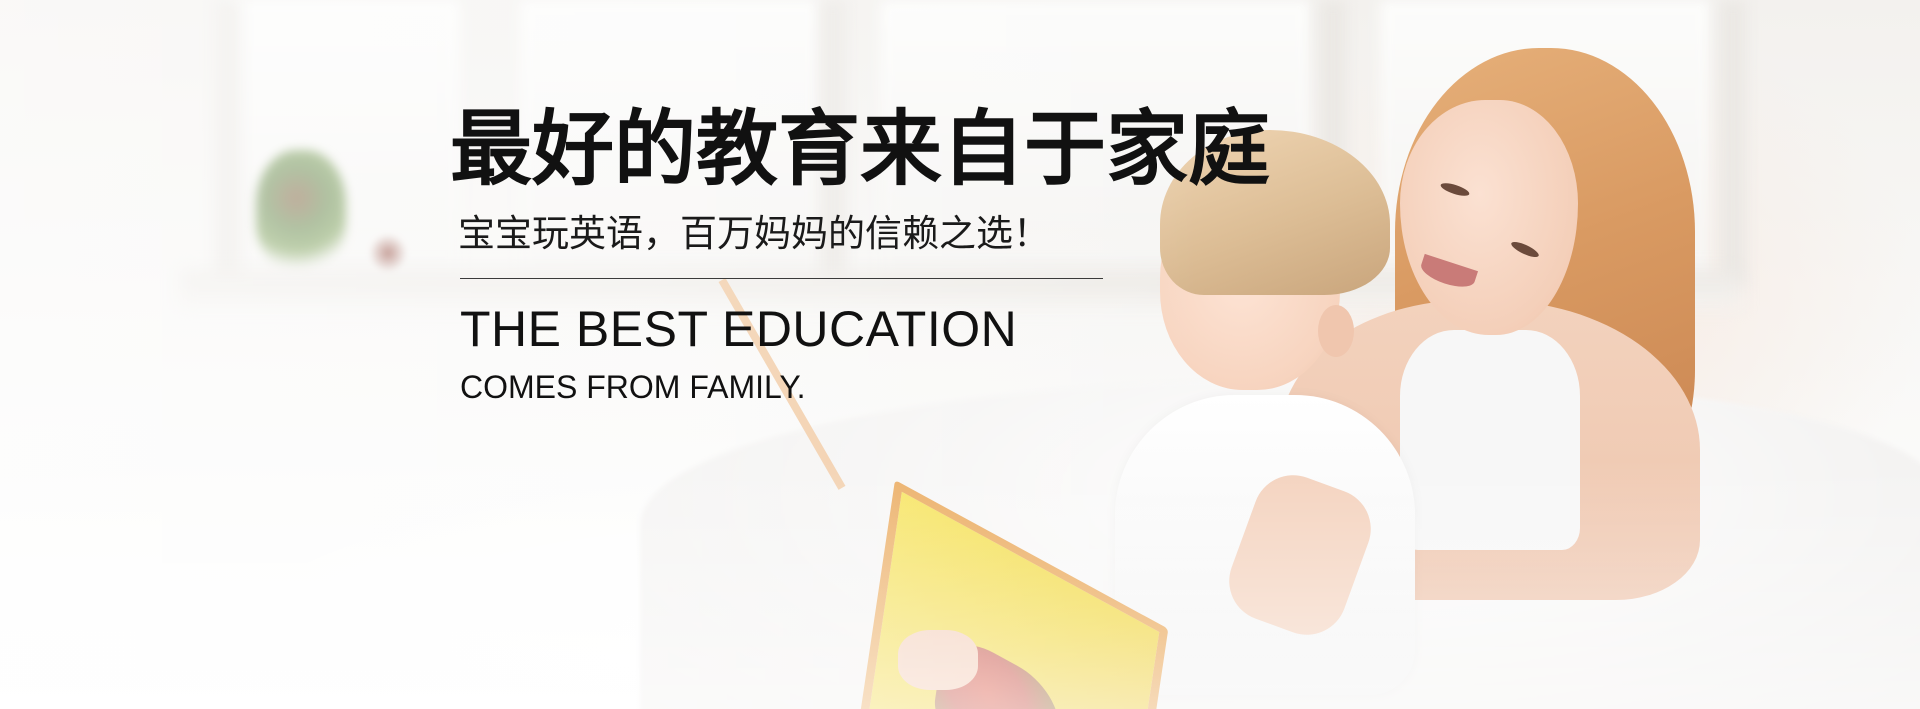  What do you see at coordinates (1336, 331) in the screenshot?
I see `child-ear` at bounding box center [1336, 331].